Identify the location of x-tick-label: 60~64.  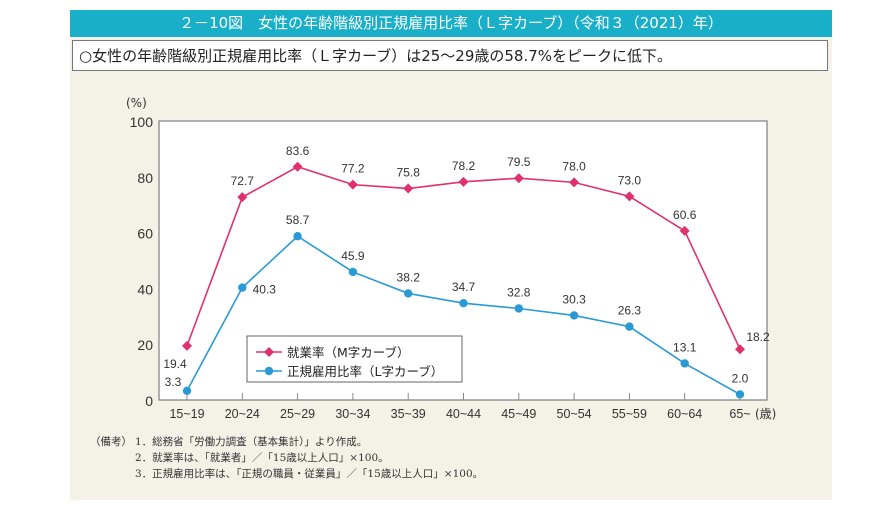
(684, 414).